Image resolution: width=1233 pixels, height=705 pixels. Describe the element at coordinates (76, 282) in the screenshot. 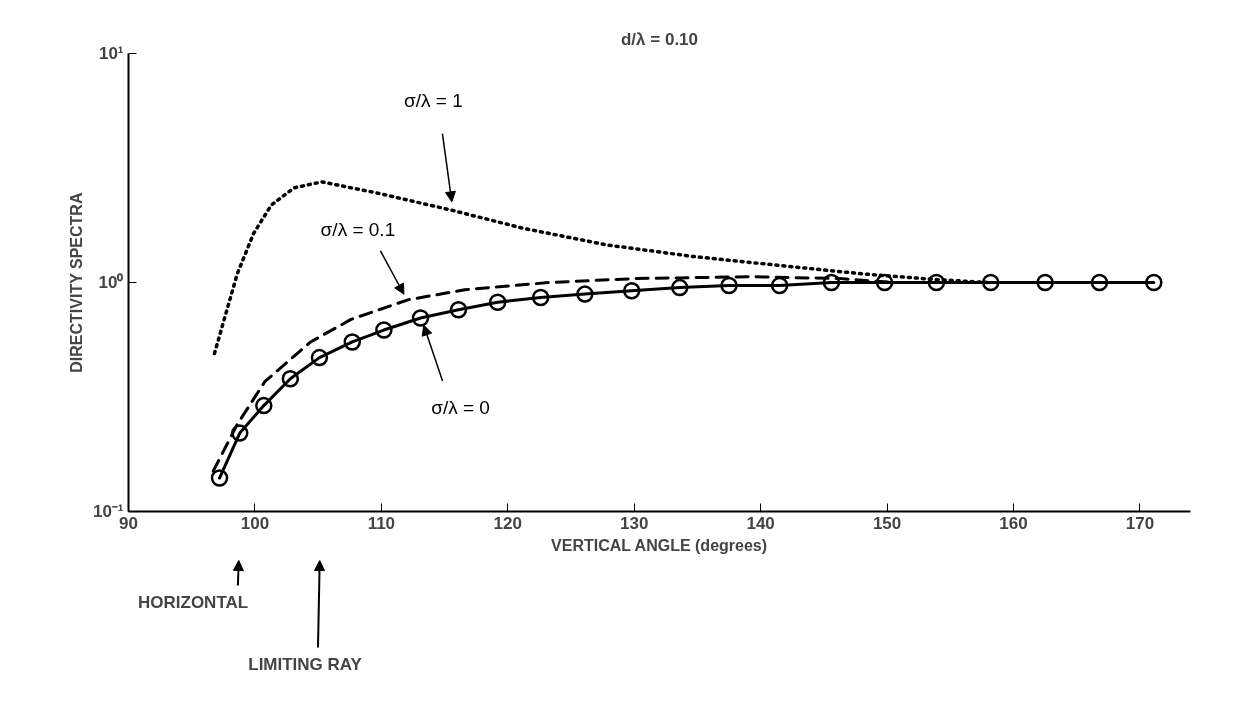

I see `y-axis-title: DIRECTIVITY SPECTRA` at that location.